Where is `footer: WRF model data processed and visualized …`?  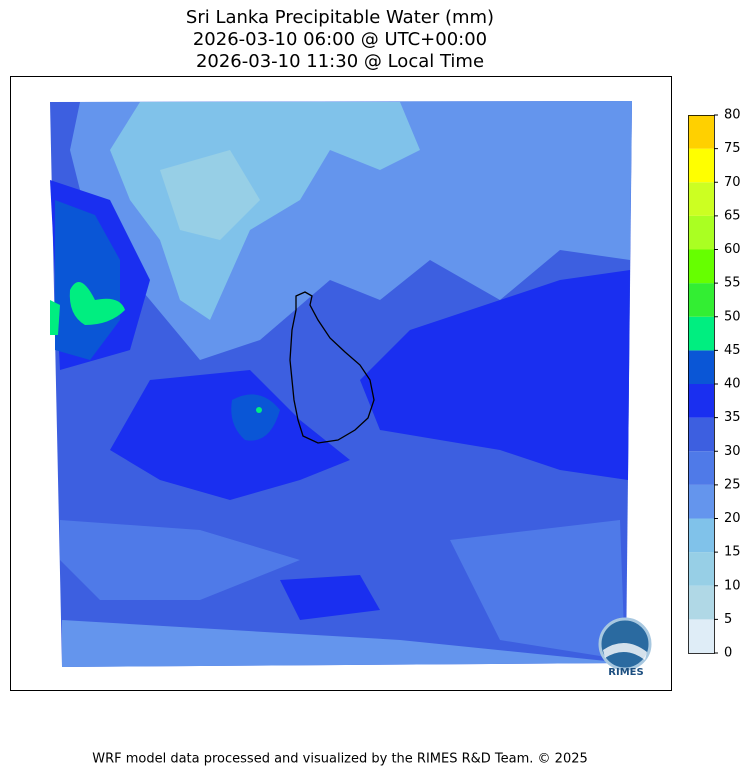
footer: WRF model data processed and visualized … is located at coordinates (340, 759).